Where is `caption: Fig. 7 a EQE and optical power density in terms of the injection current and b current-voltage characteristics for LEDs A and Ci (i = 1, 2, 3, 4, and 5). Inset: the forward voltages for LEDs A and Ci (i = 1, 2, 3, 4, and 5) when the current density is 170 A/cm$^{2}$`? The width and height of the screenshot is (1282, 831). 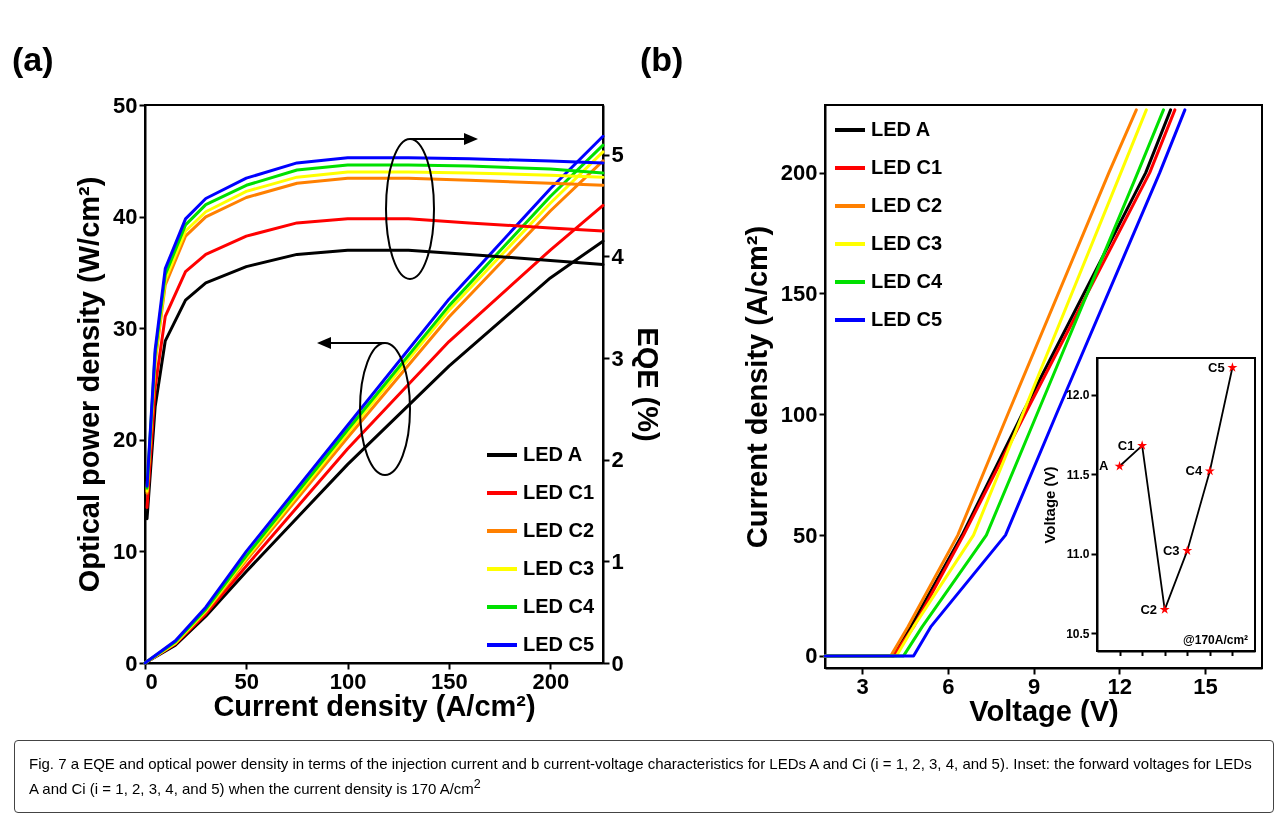 caption: Fig. 7 a EQE and optical power density in terms of the injection current and b current-voltage characteristics for LEDs A and Ci (i = 1, 2, 3, 4, and 5). Inset: the forward voltages for LEDs A and Ci (i = 1, 2, 3, 4, and 5) when the current density is 170 A/cm$^{2}$ is located at coordinates (644, 776).